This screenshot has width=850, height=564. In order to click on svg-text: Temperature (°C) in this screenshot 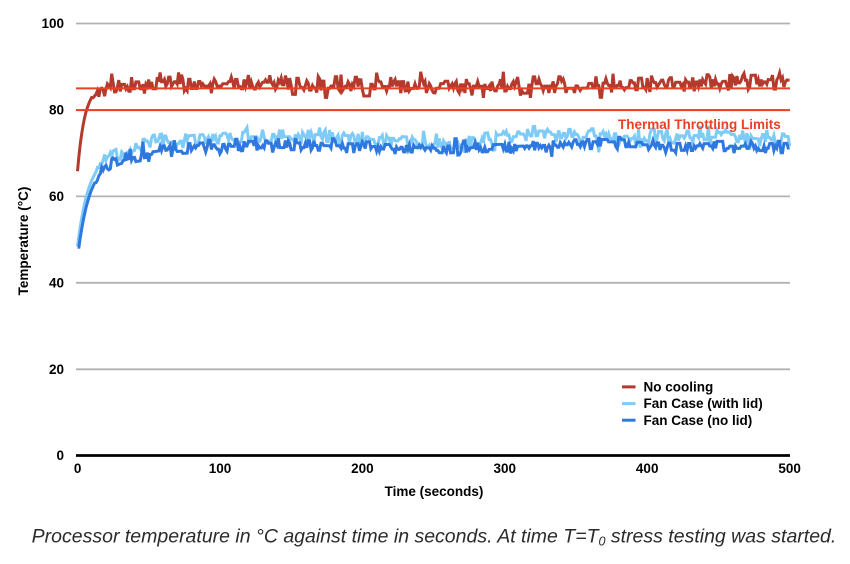, I will do `click(23, 241)`.